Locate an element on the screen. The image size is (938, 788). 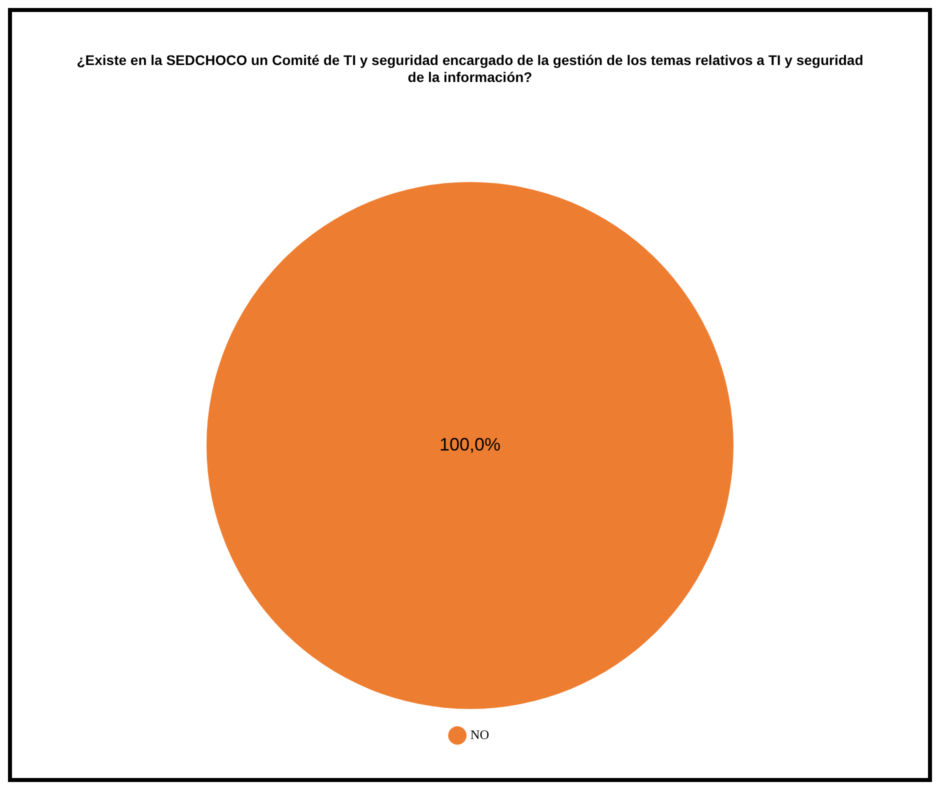
chart-title: ¿Existe en la SEDCHOCO un Comité de TI y seguridad encargado de la gestión de los temas relativos a TI y seguridad de la información? is located at coordinates (470, 69).